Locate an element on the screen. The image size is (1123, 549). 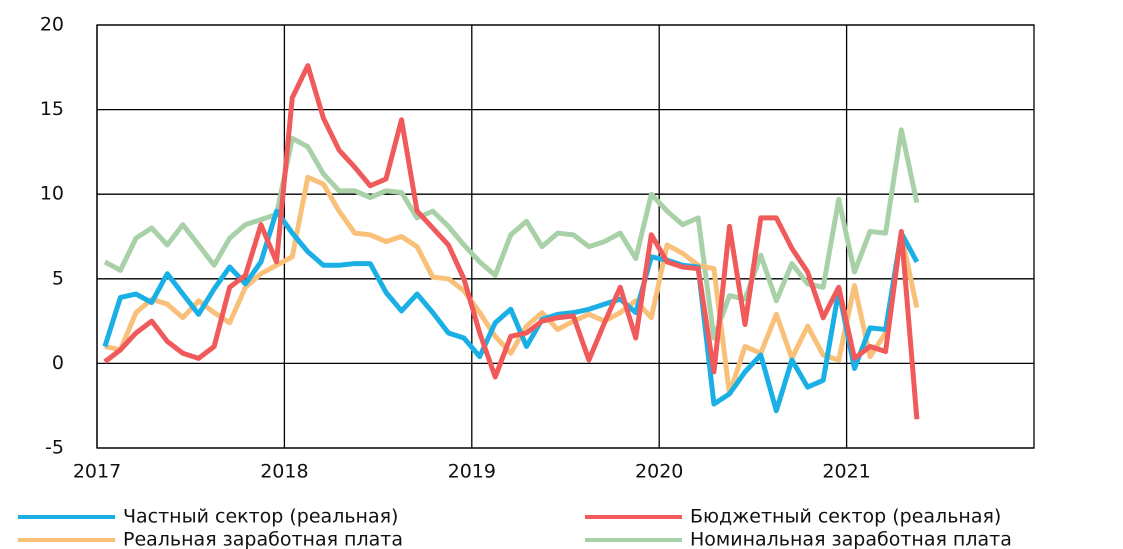
x-tick-label: 2019 is located at coordinates (472, 472).